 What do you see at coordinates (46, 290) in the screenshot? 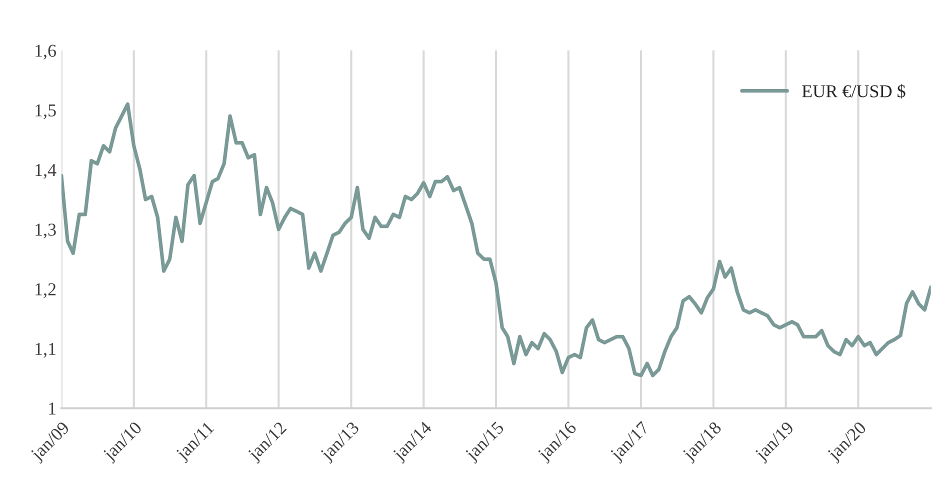
I see `y-tick-label: 1,2` at bounding box center [46, 290].